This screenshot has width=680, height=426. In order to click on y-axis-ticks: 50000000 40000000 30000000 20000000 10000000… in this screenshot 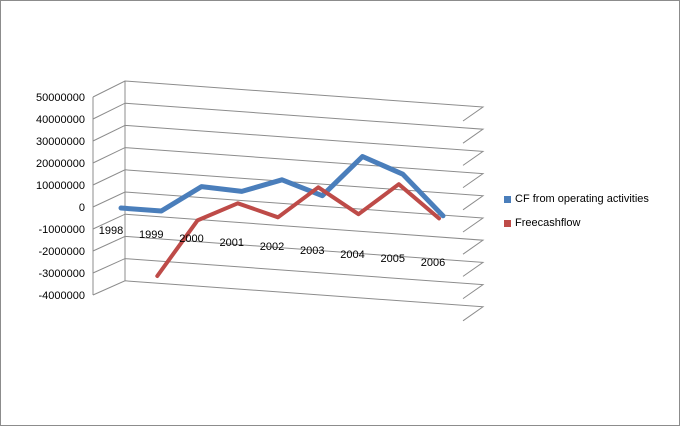, I will do `click(60, 197)`.